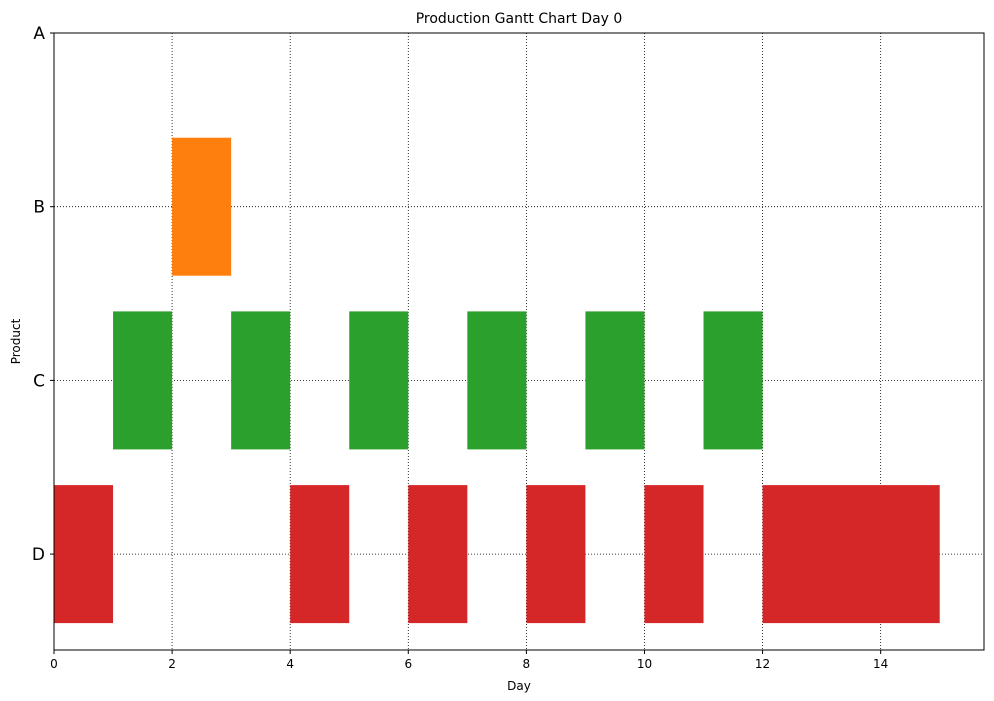 Image resolution: width=994 pixels, height=701 pixels. I want to click on x-tick-label: 14, so click(880, 664).